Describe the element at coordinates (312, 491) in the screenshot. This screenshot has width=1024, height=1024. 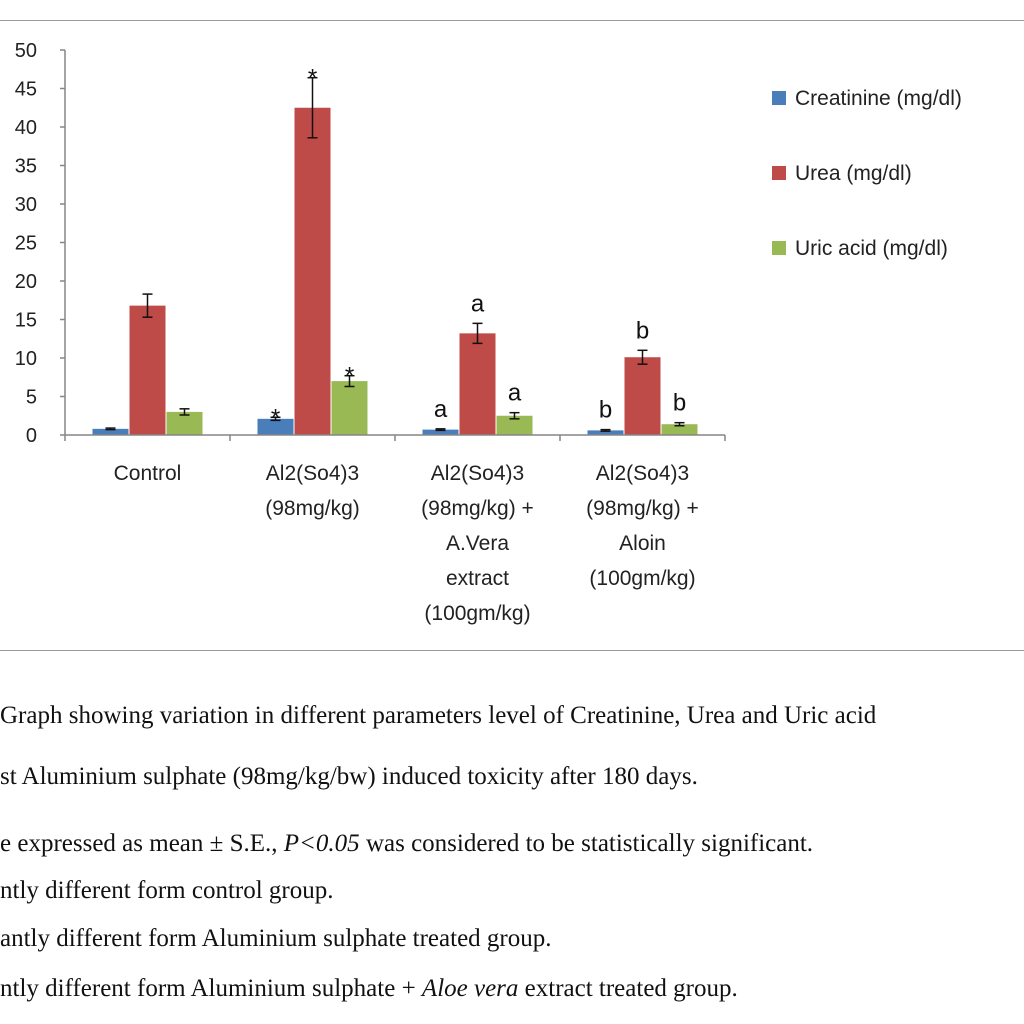
I see `x-category-label: Al2(So4)3 (98mg/kg)` at that location.